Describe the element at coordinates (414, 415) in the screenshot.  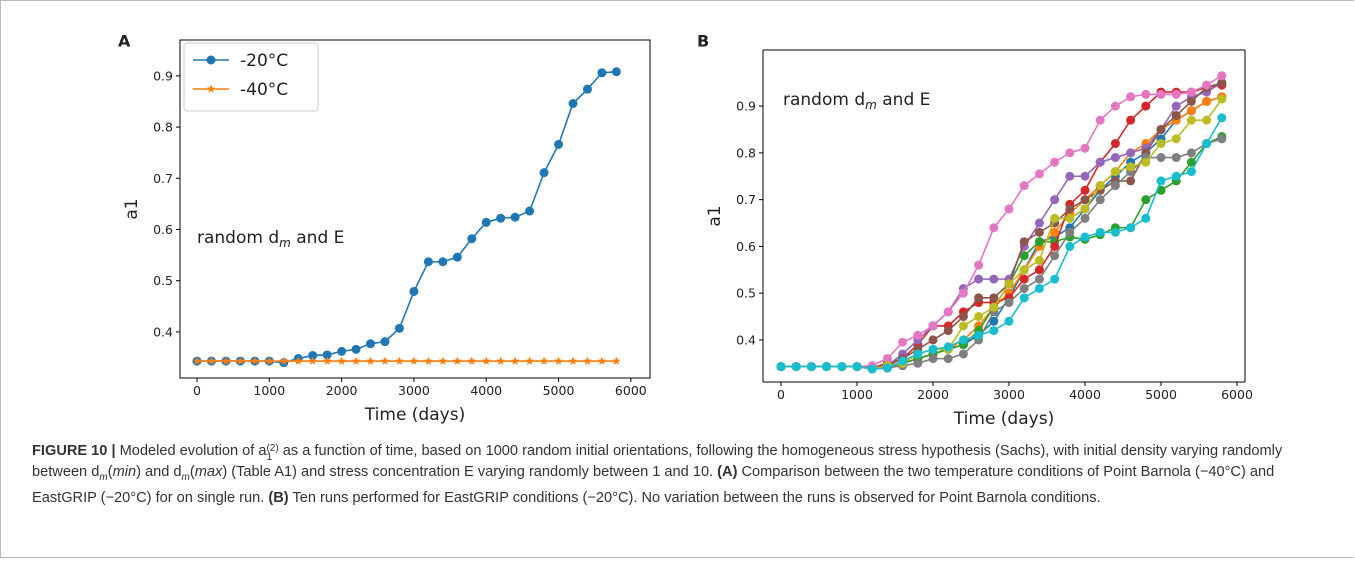
I see `x-axis-label: Time (days)` at that location.